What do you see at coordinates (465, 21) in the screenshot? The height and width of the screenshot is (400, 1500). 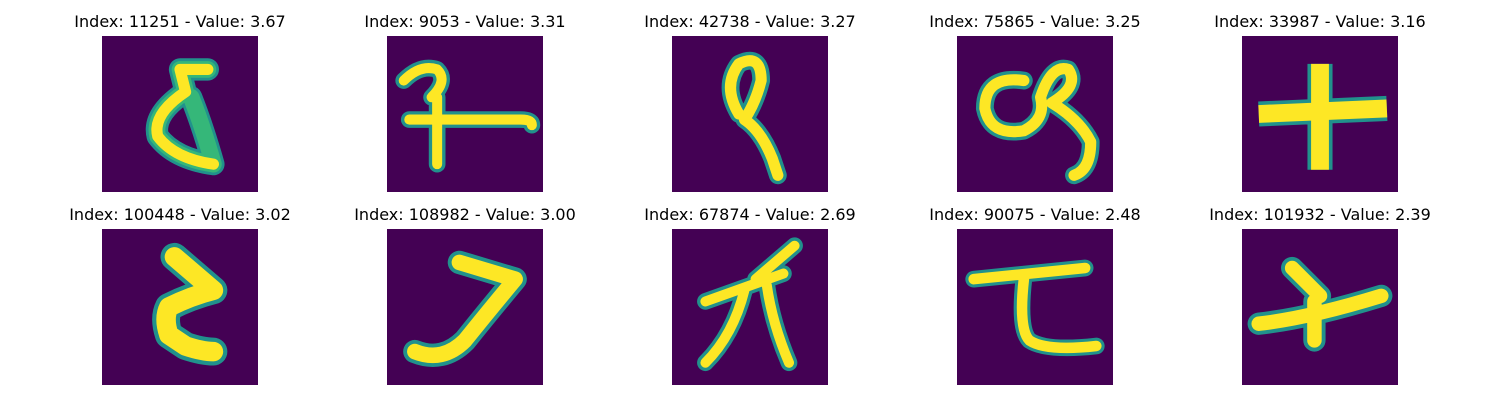 I see `panel-title: Index: 9053 - Value: 3.31` at bounding box center [465, 21].